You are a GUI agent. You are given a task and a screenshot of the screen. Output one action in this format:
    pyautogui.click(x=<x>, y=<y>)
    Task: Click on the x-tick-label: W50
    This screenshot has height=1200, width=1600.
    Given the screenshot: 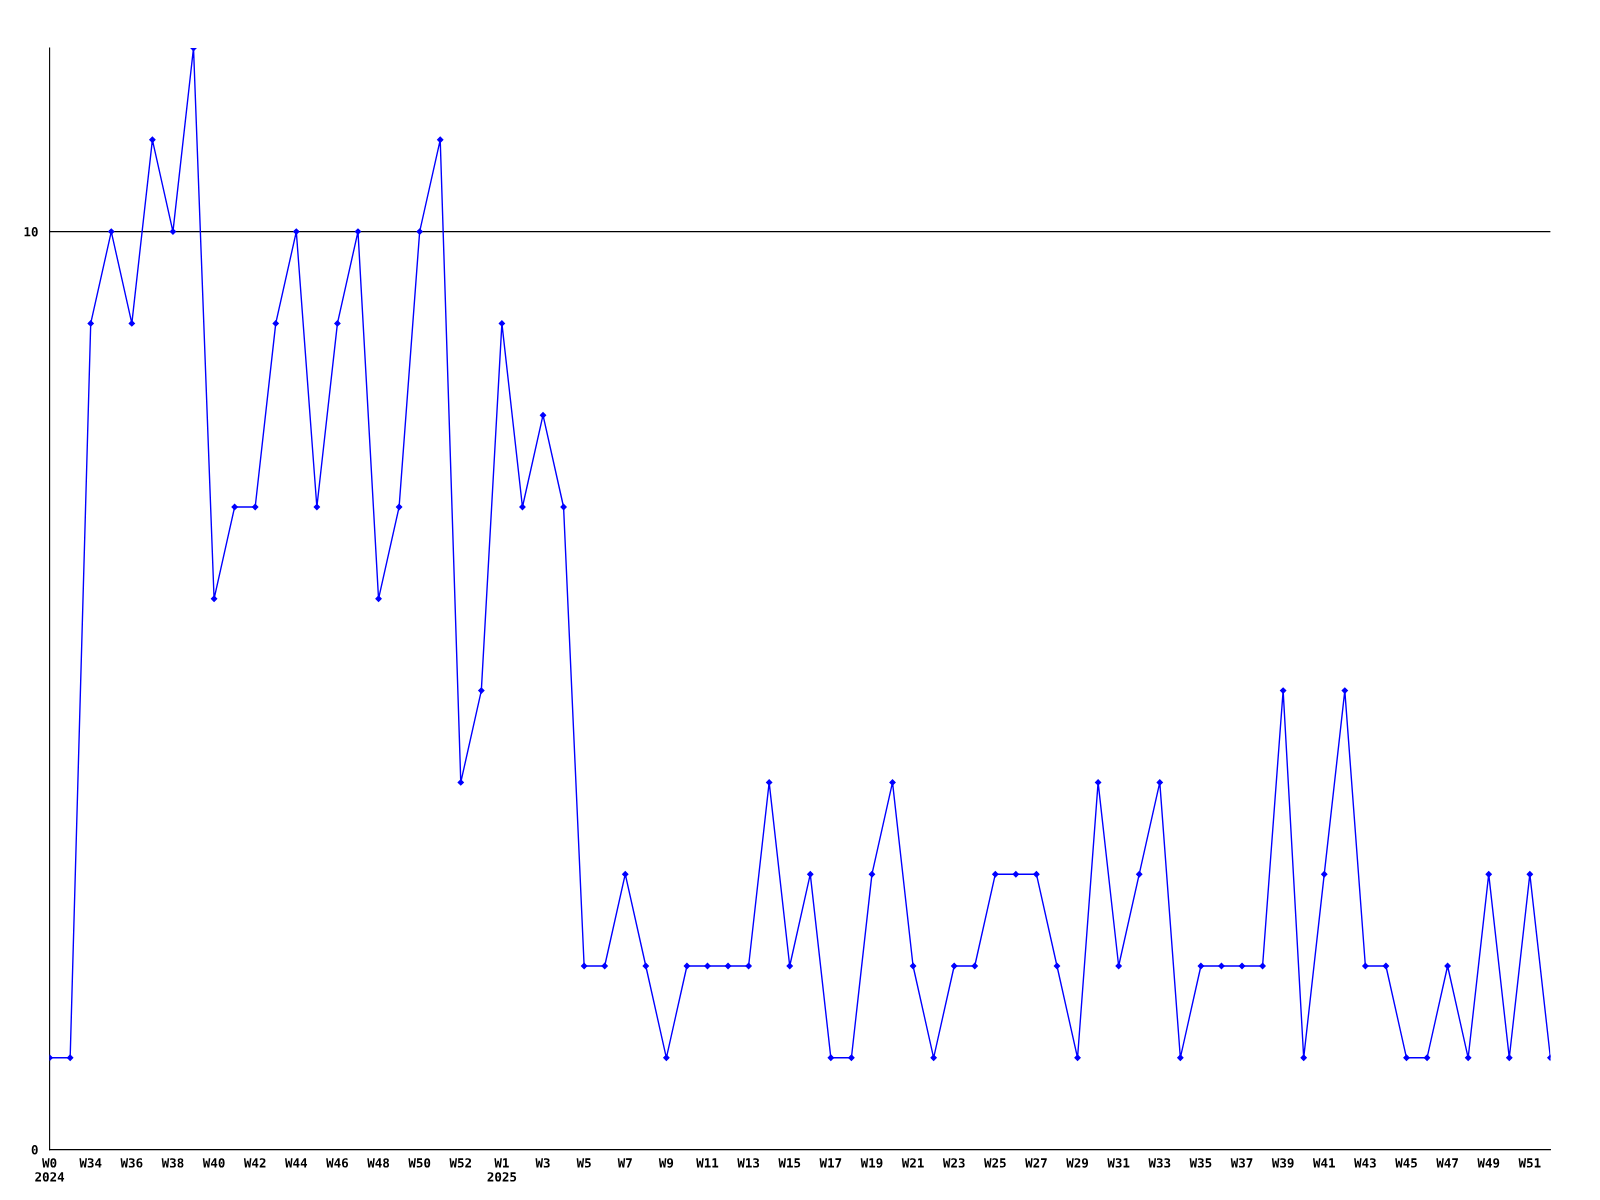 What is the action you would take?
    pyautogui.click(x=419, y=1163)
    